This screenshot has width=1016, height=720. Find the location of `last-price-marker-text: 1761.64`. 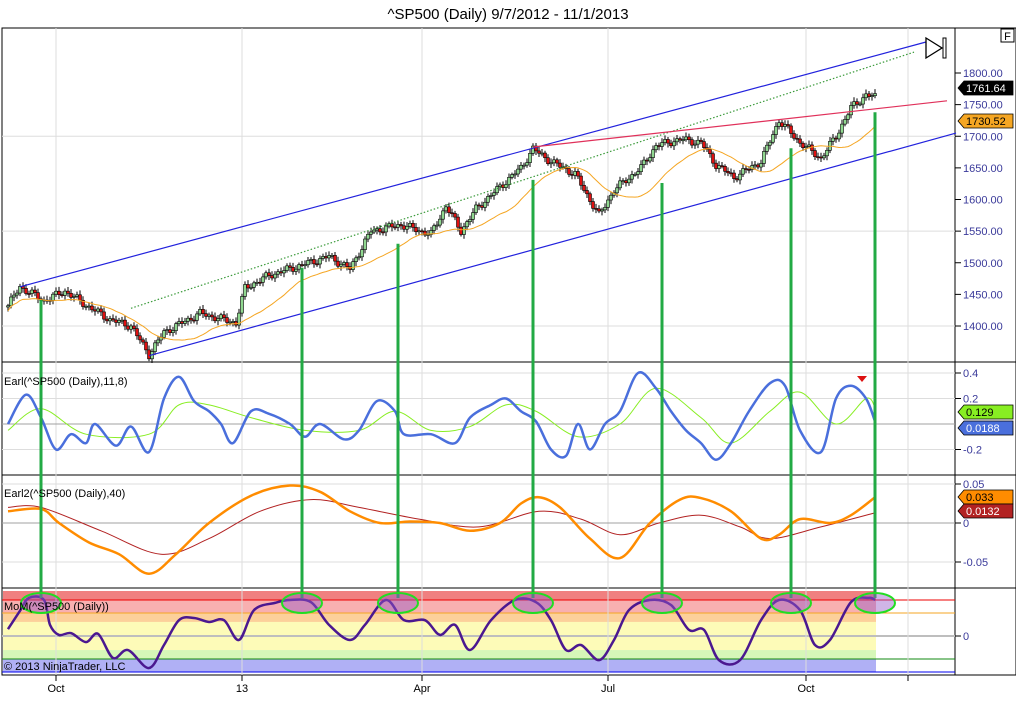

last-price-marker-text: 1761.64 is located at coordinates (986, 89).